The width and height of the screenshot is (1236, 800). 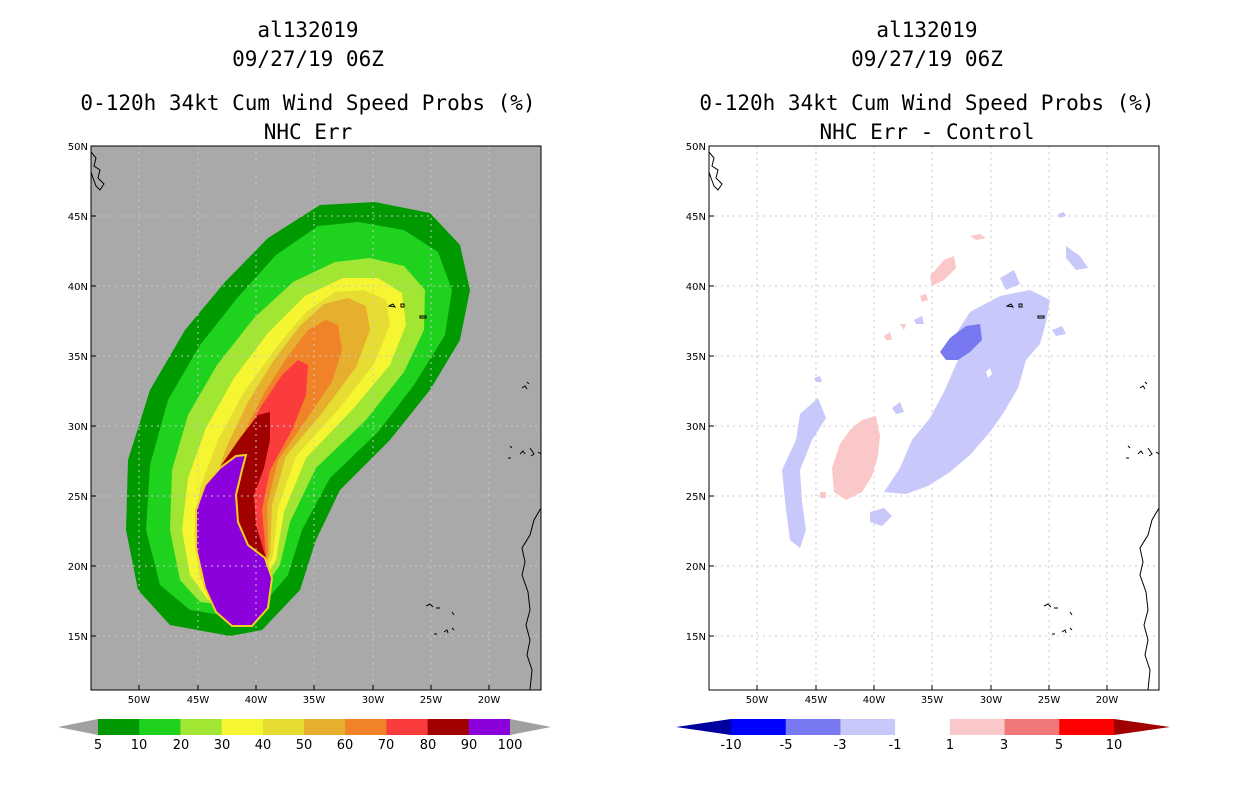 I want to click on left-storm-id: al132019, so click(x=308, y=30).